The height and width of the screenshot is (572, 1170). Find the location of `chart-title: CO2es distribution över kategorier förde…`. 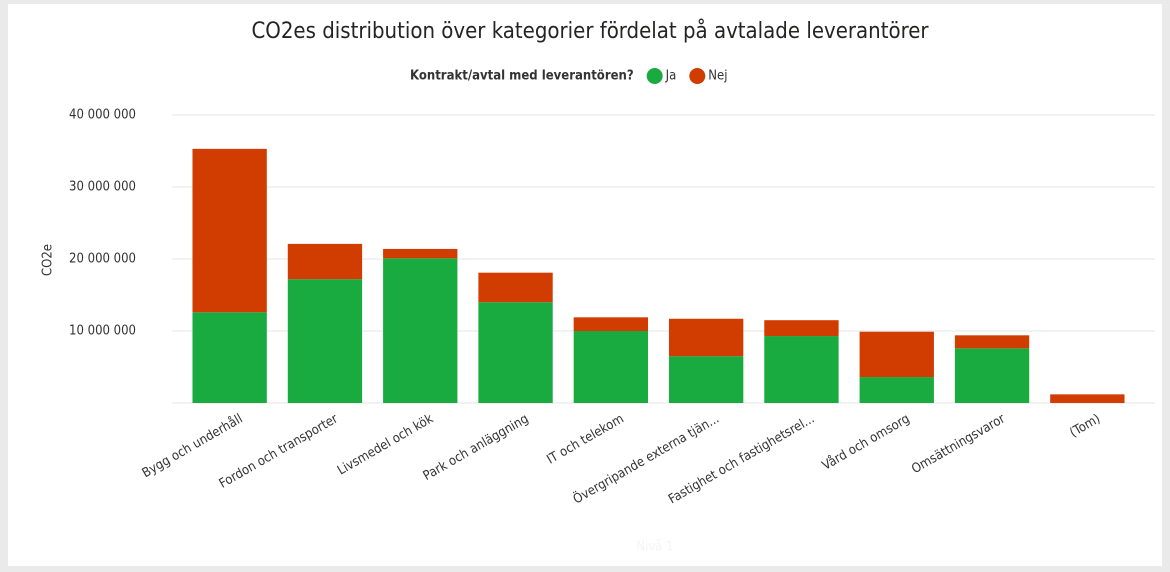

chart-title: CO2es distribution över kategorier förde… is located at coordinates (590, 31).